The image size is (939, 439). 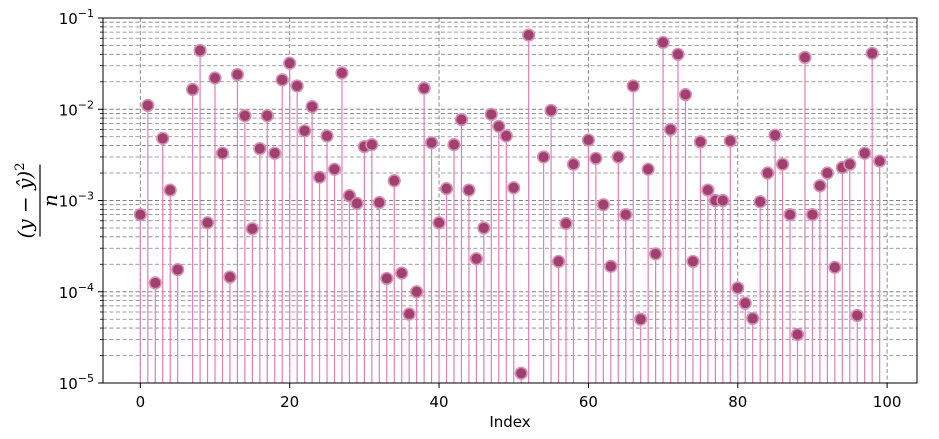 I want to click on y-label-numerator: (y − ŷ)2, so click(x=25, y=201).